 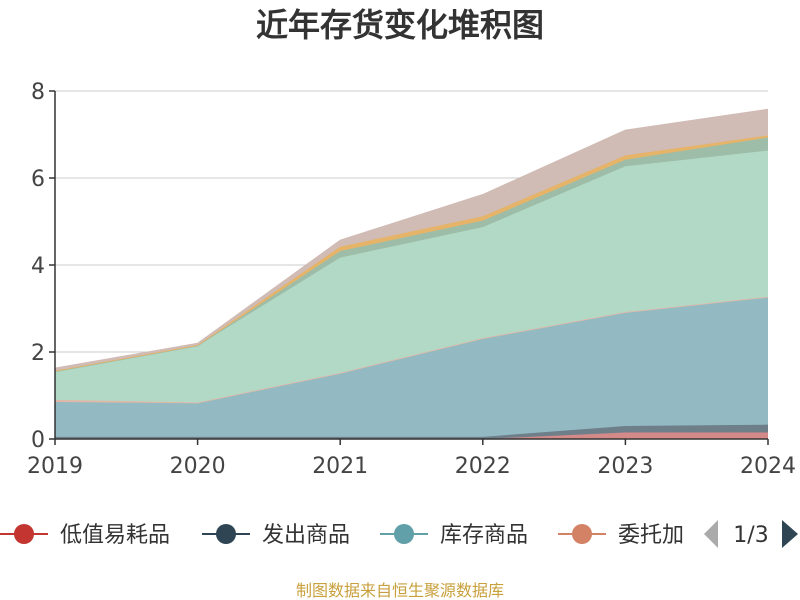 What do you see at coordinates (625, 466) in the screenshot?
I see `x-tick-label: 2023` at bounding box center [625, 466].